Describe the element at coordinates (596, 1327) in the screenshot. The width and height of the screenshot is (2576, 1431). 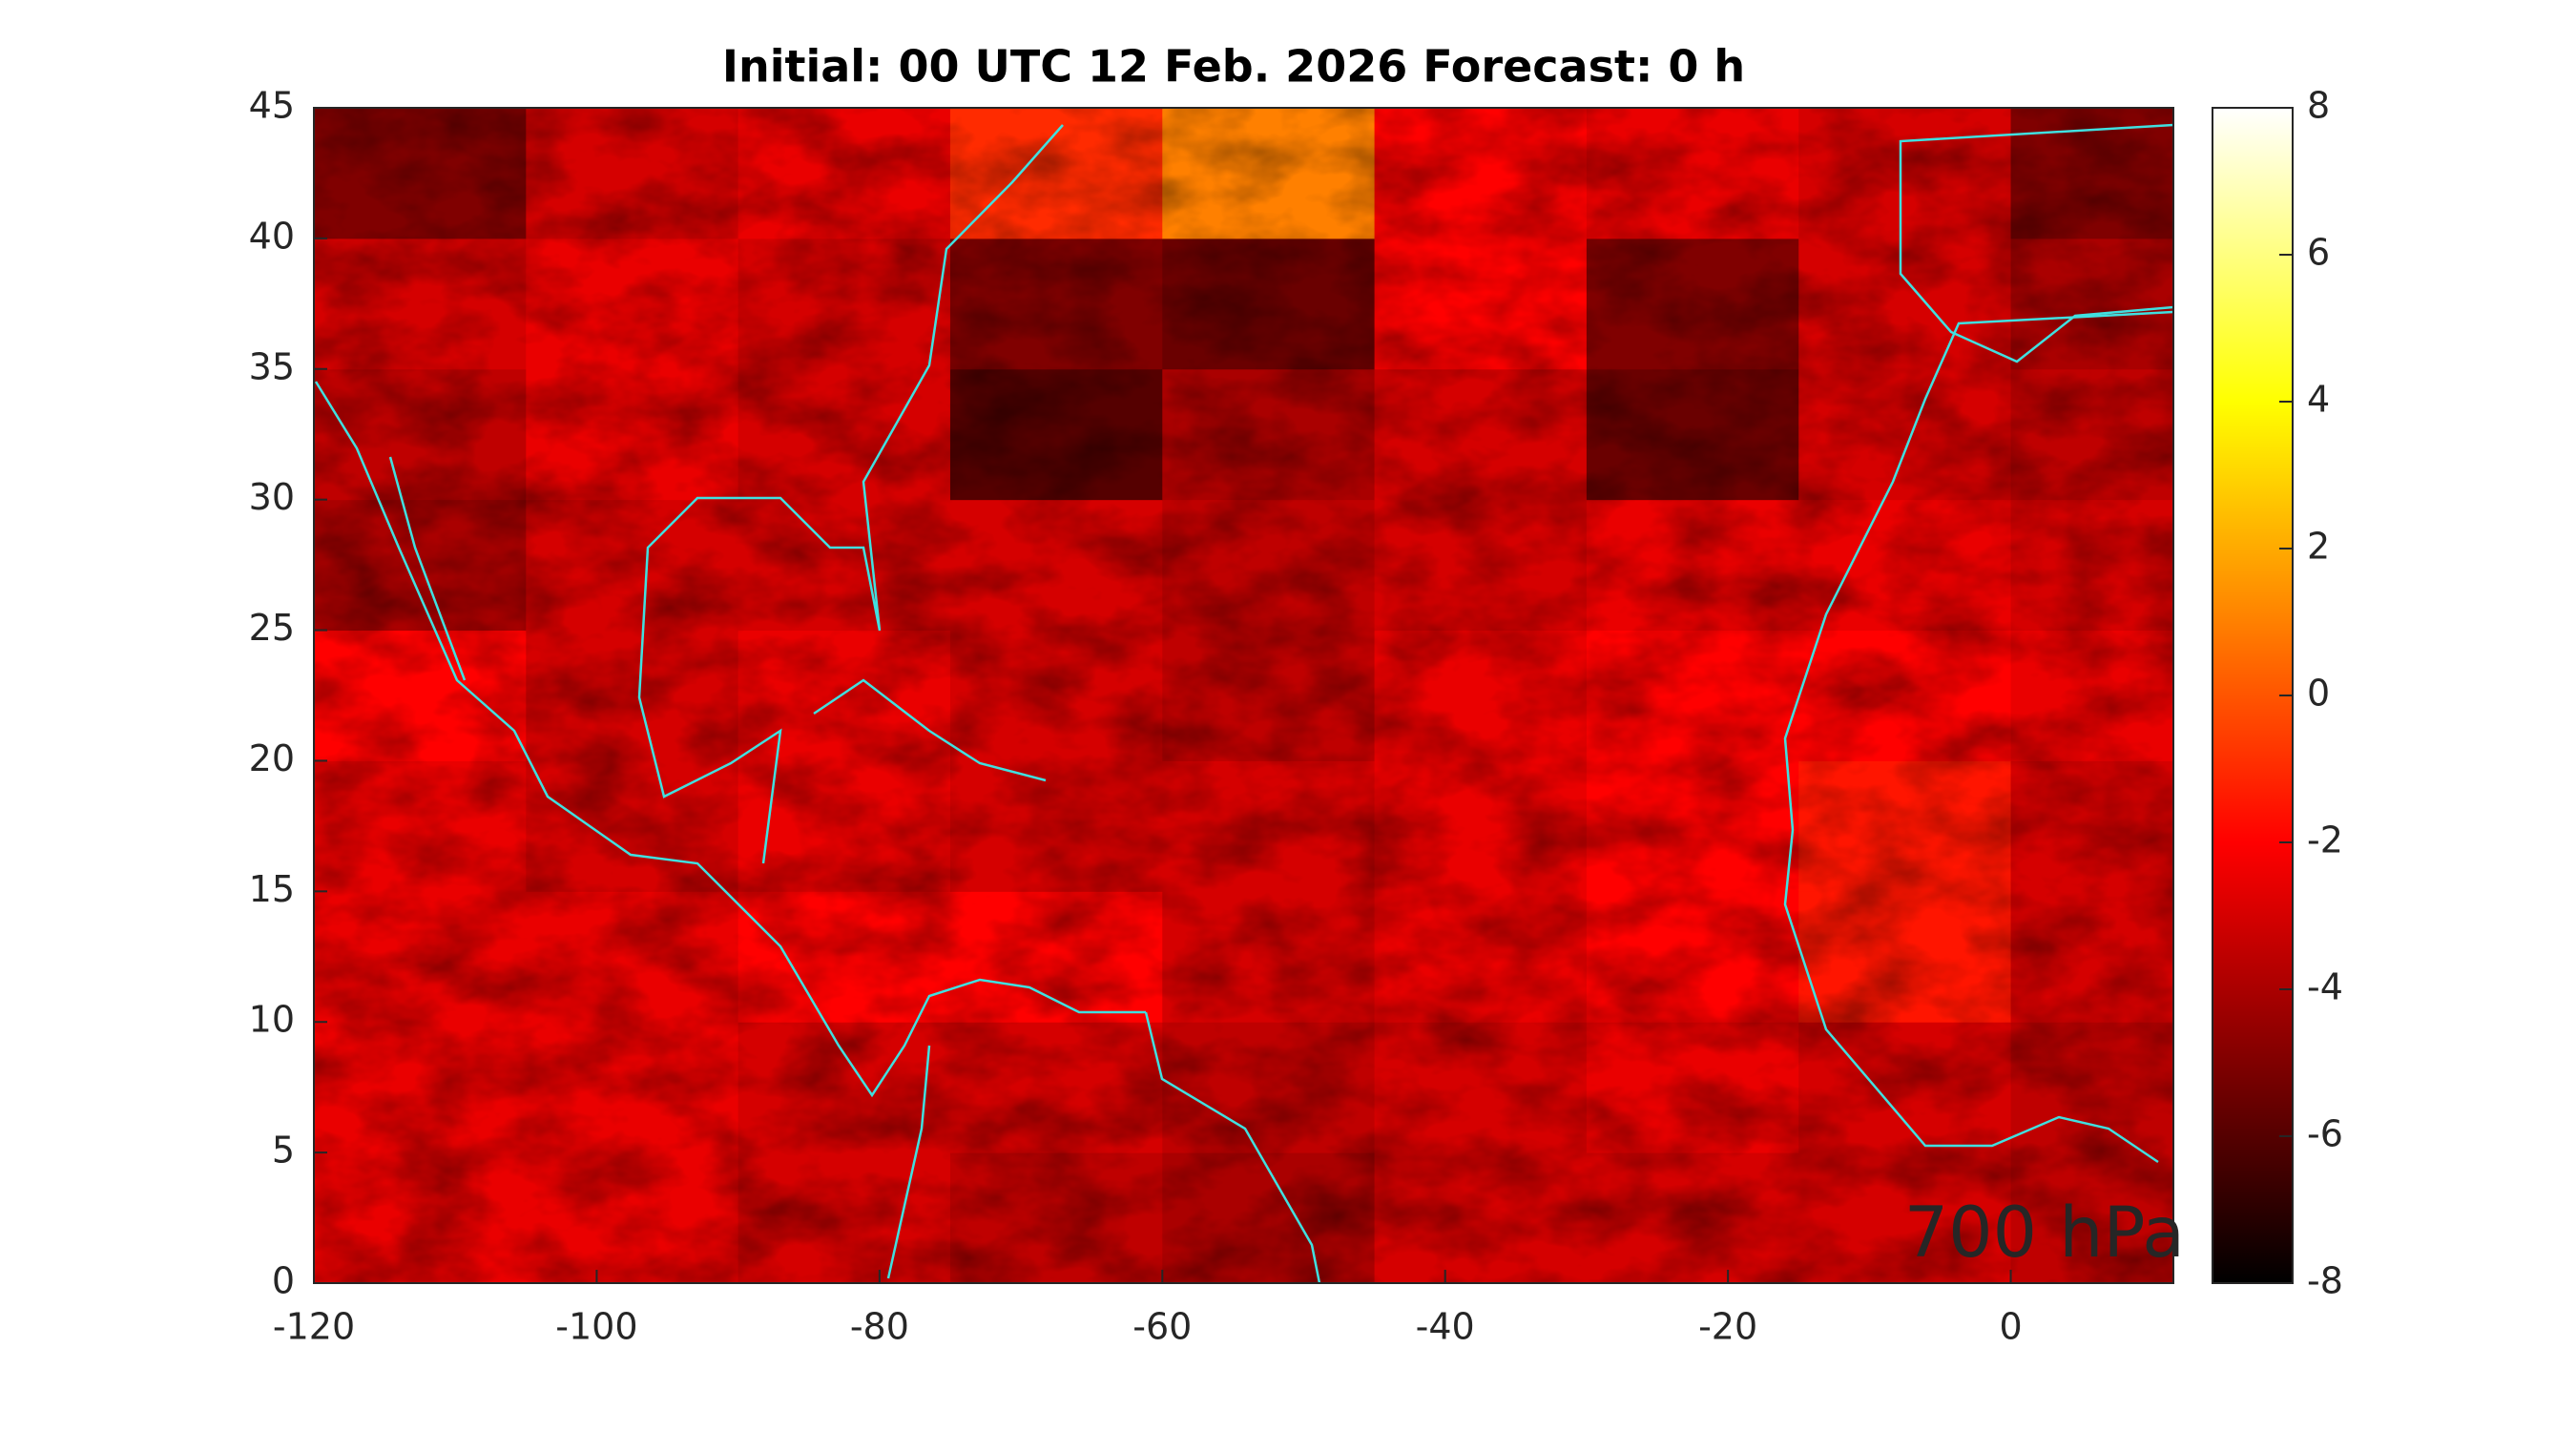
I see `x-tick-label: -100` at that location.